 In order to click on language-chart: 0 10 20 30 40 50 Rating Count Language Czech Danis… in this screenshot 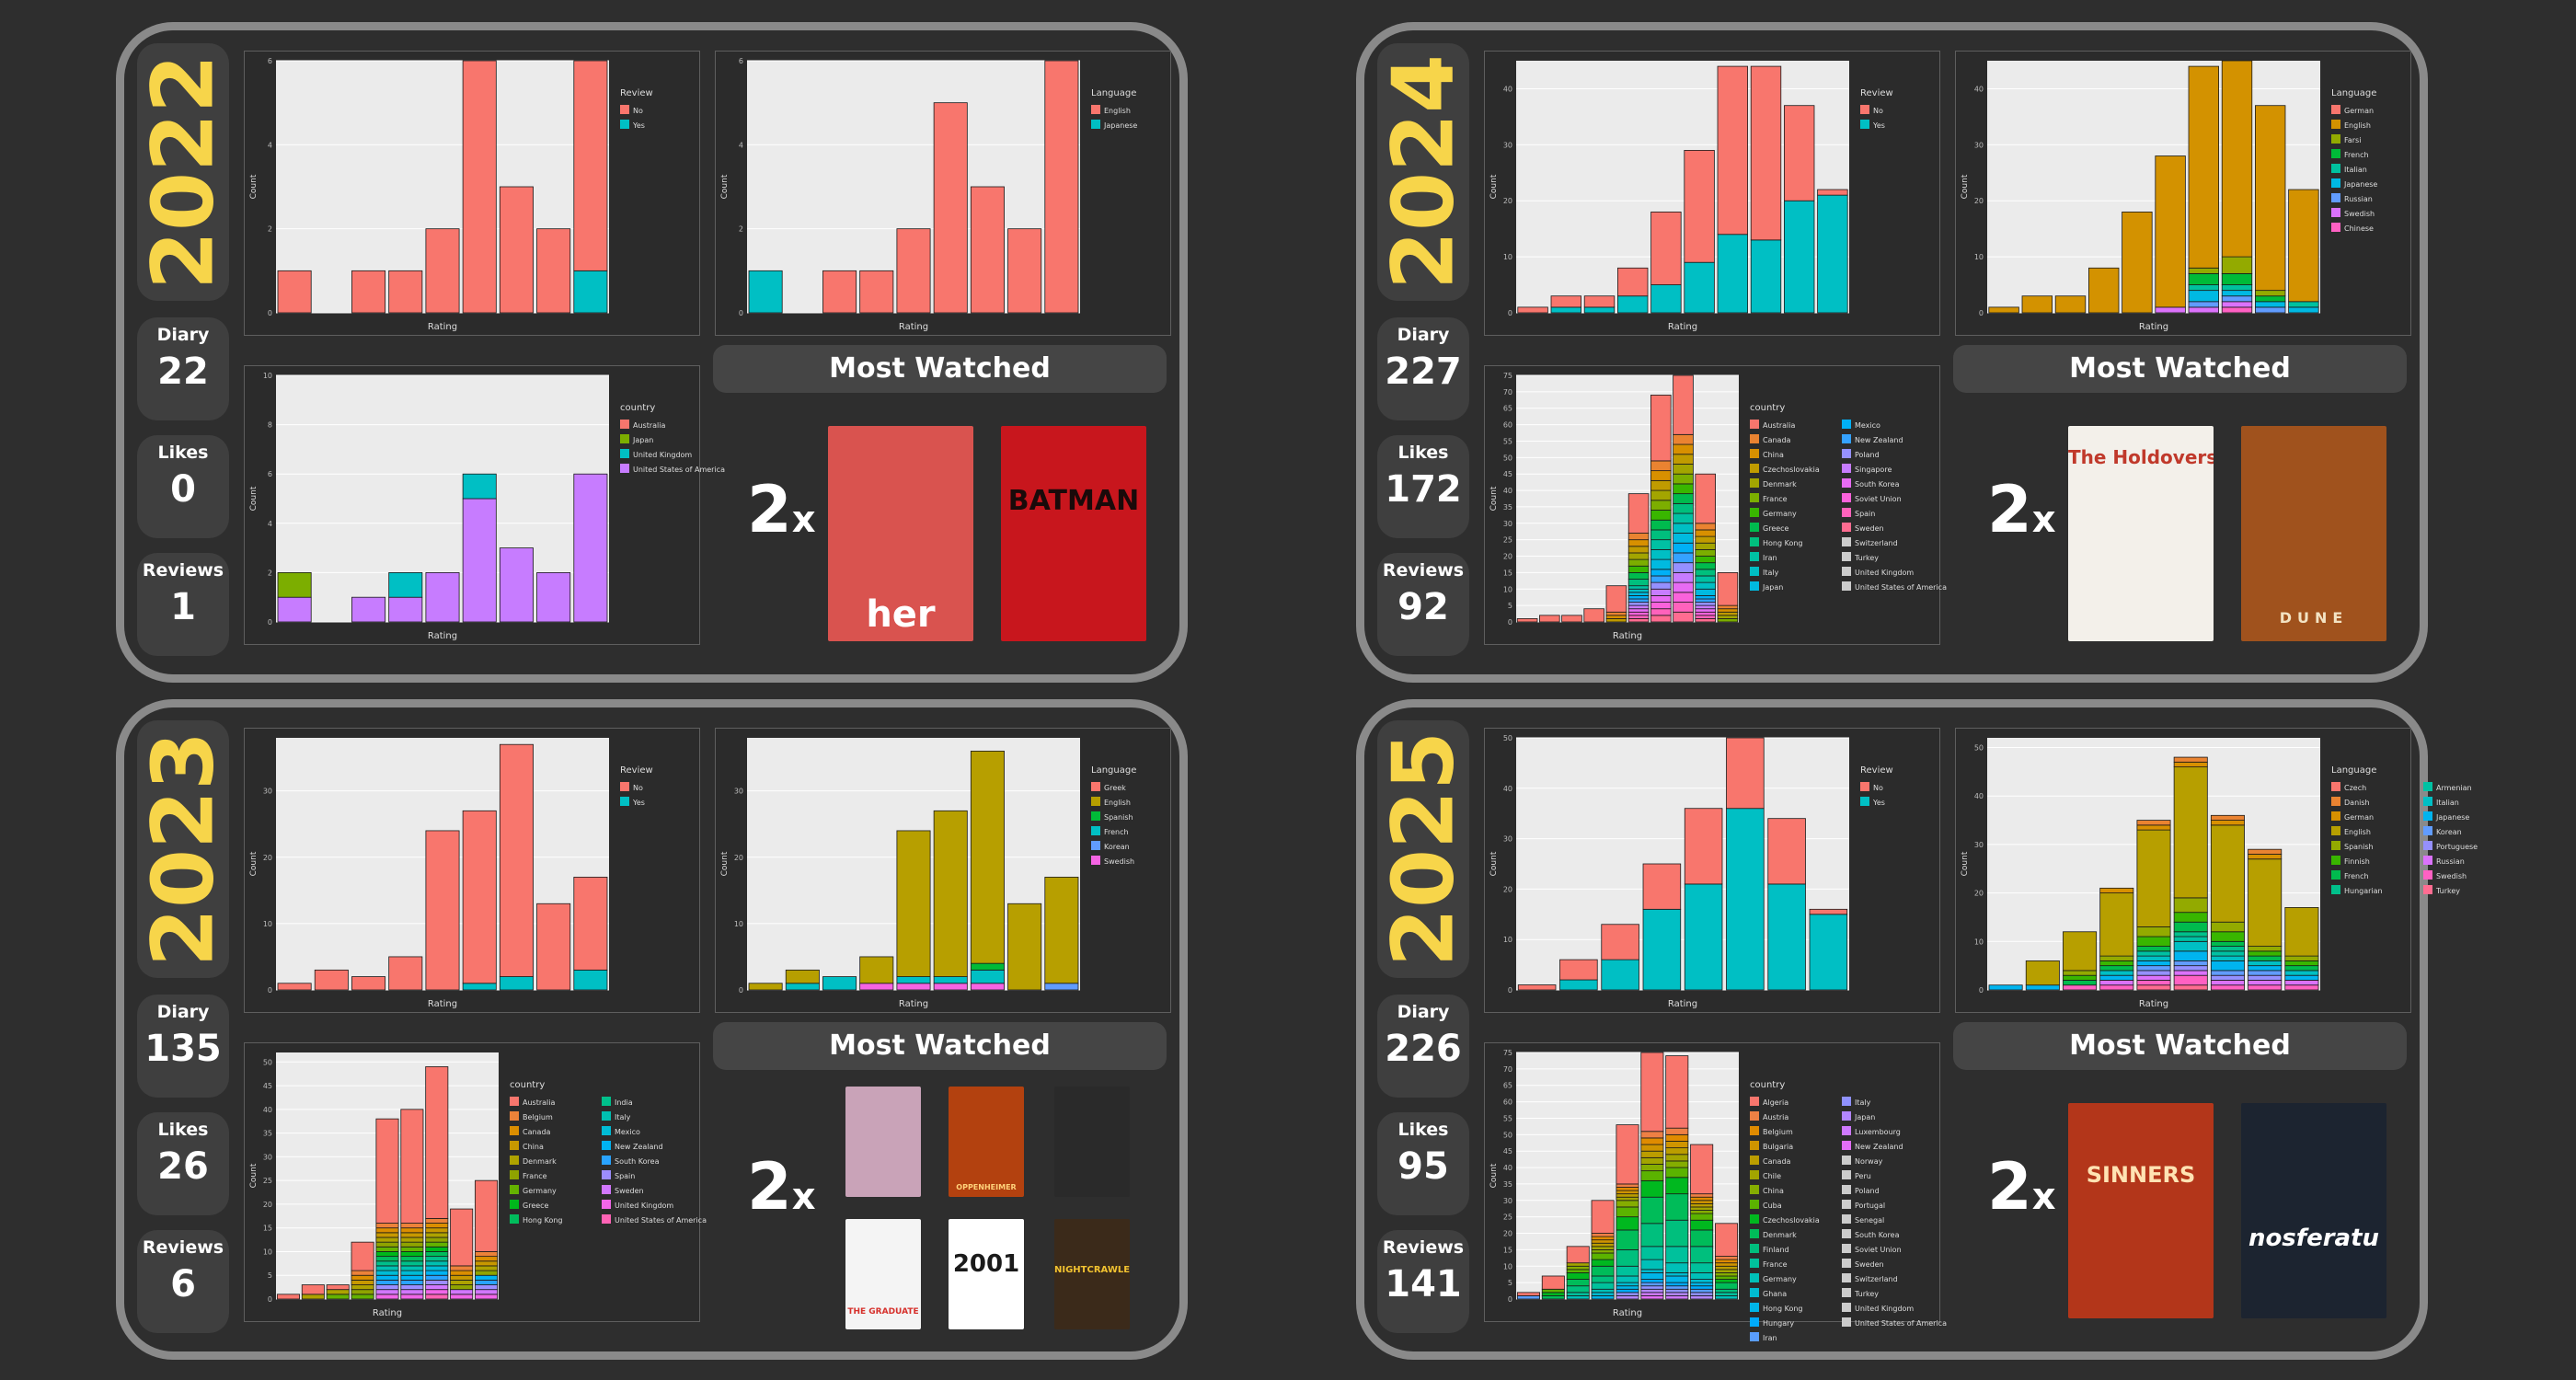, I will do `click(2219, 873)`.